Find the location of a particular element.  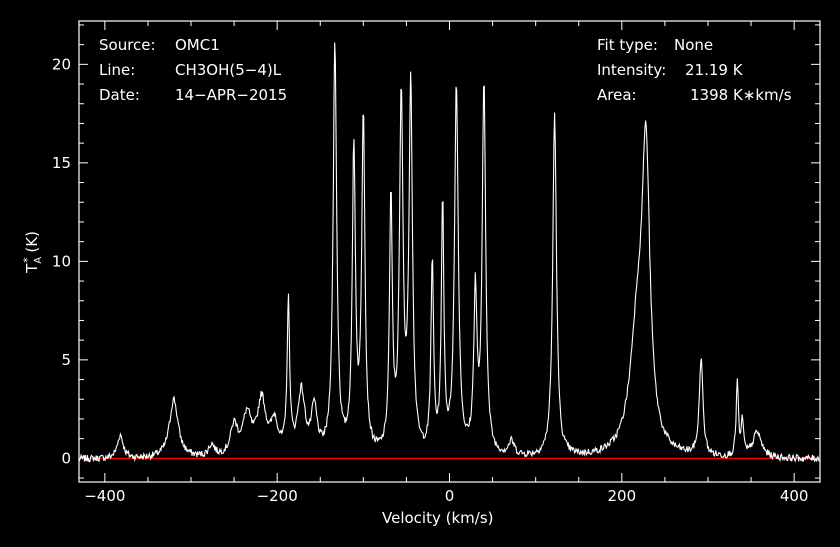

x-tick-labels: −400 −200 0 200 400 is located at coordinates (446, 496).